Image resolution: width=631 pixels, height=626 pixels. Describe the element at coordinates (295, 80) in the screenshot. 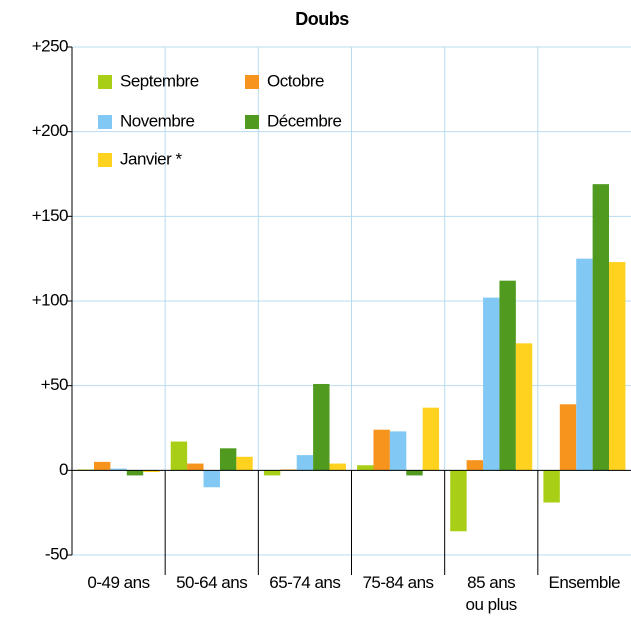

I see `legend-label: Octobre` at that location.